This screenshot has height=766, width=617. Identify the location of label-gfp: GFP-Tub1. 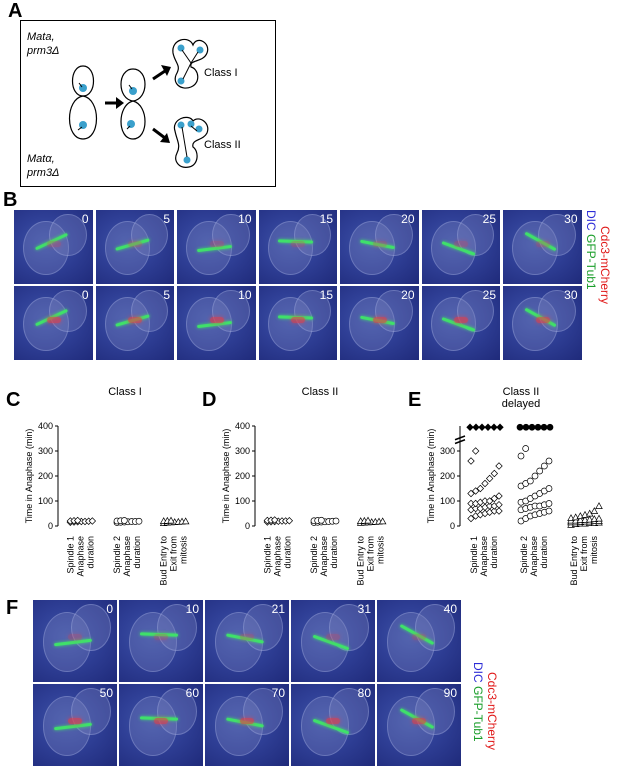
(591, 262).